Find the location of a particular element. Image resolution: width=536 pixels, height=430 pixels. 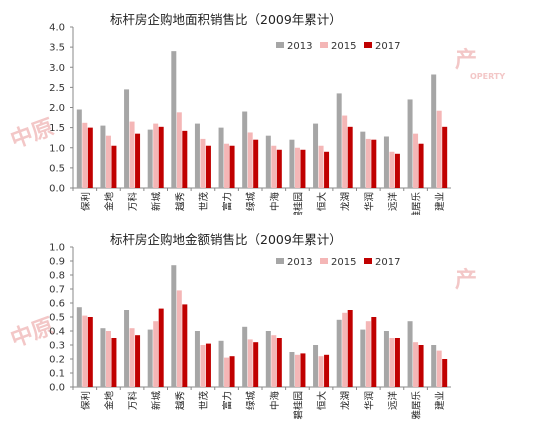

bar-2015-富力 is located at coordinates (227, 372).